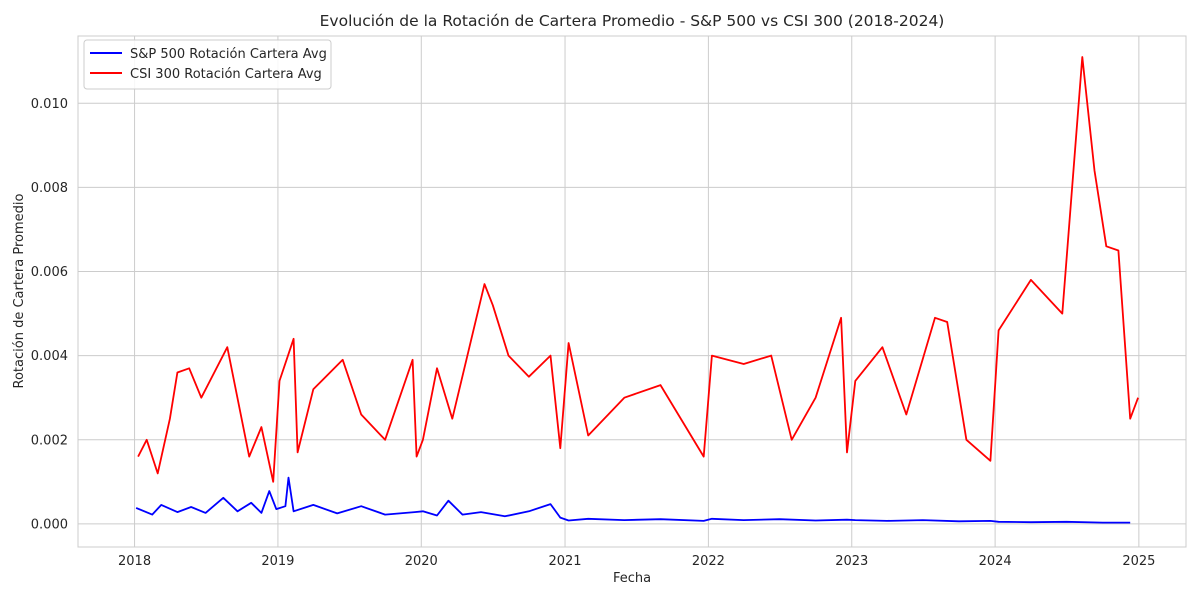 Image resolution: width=1200 pixels, height=604 pixels. Describe the element at coordinates (49, 188) in the screenshot. I see `y-tick-label: 0.008` at that location.